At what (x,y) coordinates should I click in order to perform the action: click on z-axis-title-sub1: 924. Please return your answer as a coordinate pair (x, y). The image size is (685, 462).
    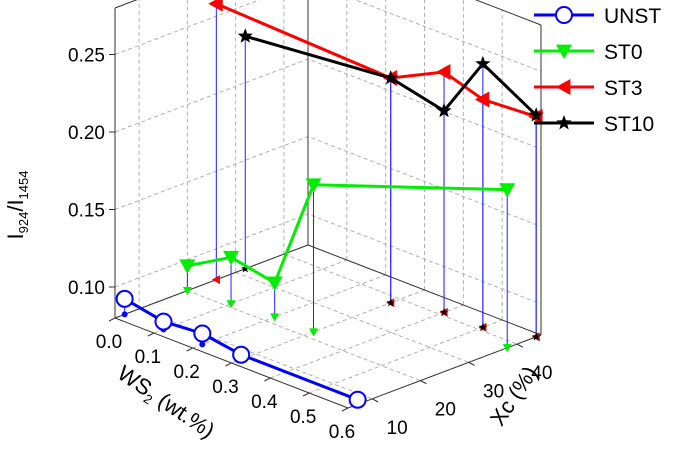
    Looking at the image, I should click on (23, 223).